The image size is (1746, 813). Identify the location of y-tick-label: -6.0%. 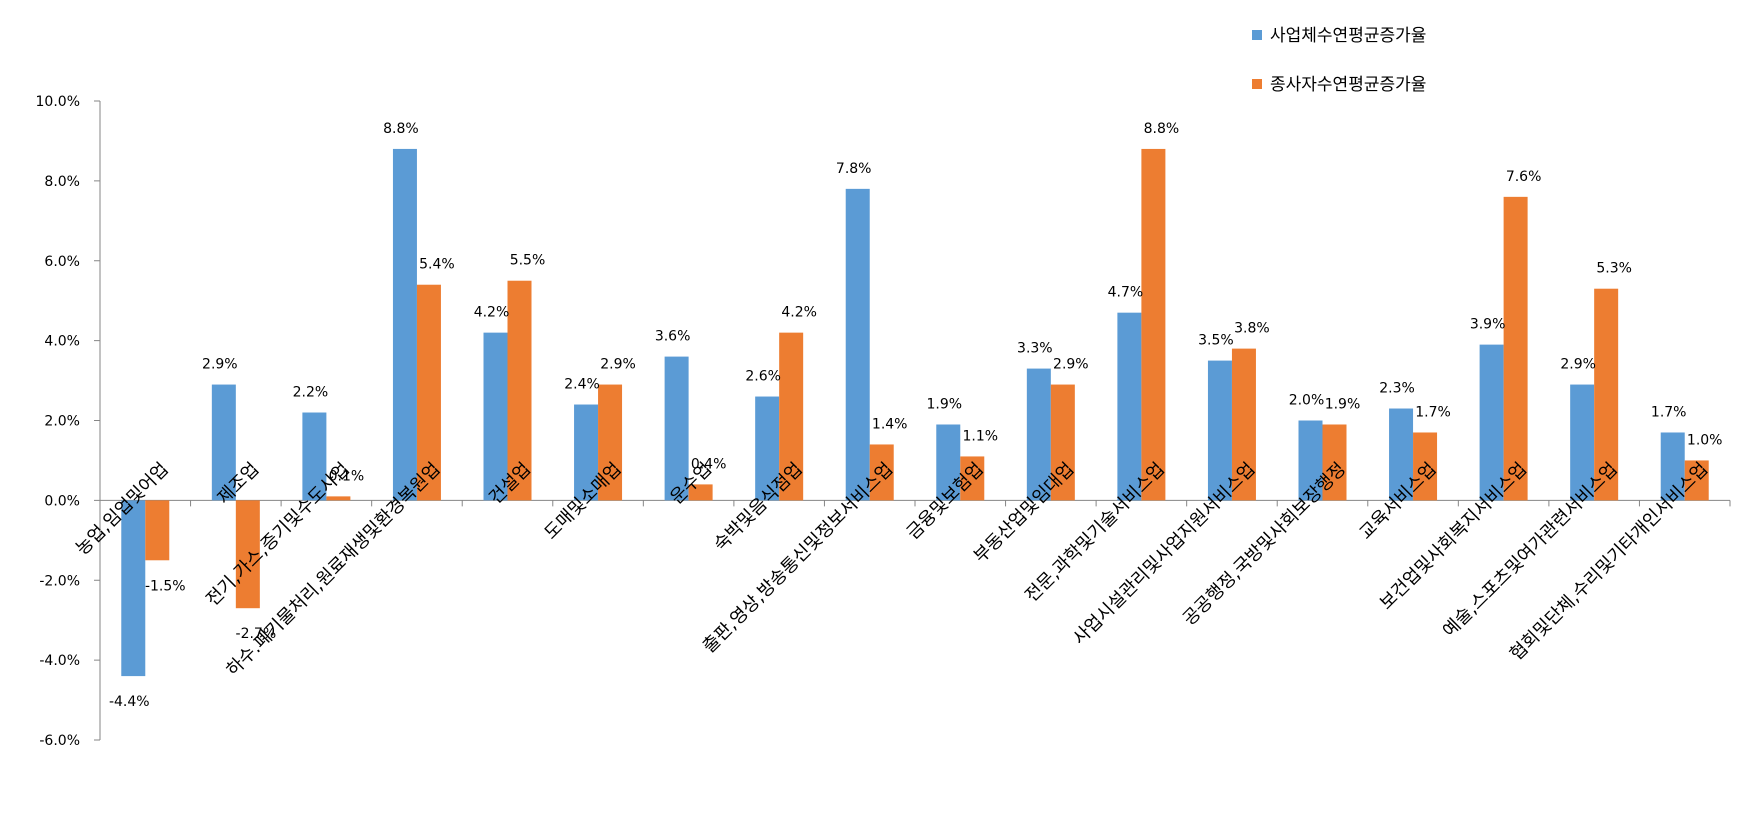
(59, 741).